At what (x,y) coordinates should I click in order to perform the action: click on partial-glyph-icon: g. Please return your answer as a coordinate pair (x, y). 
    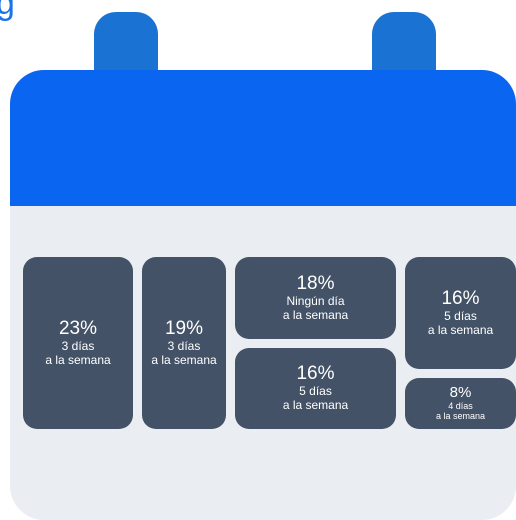
    Looking at the image, I should click on (7, 11).